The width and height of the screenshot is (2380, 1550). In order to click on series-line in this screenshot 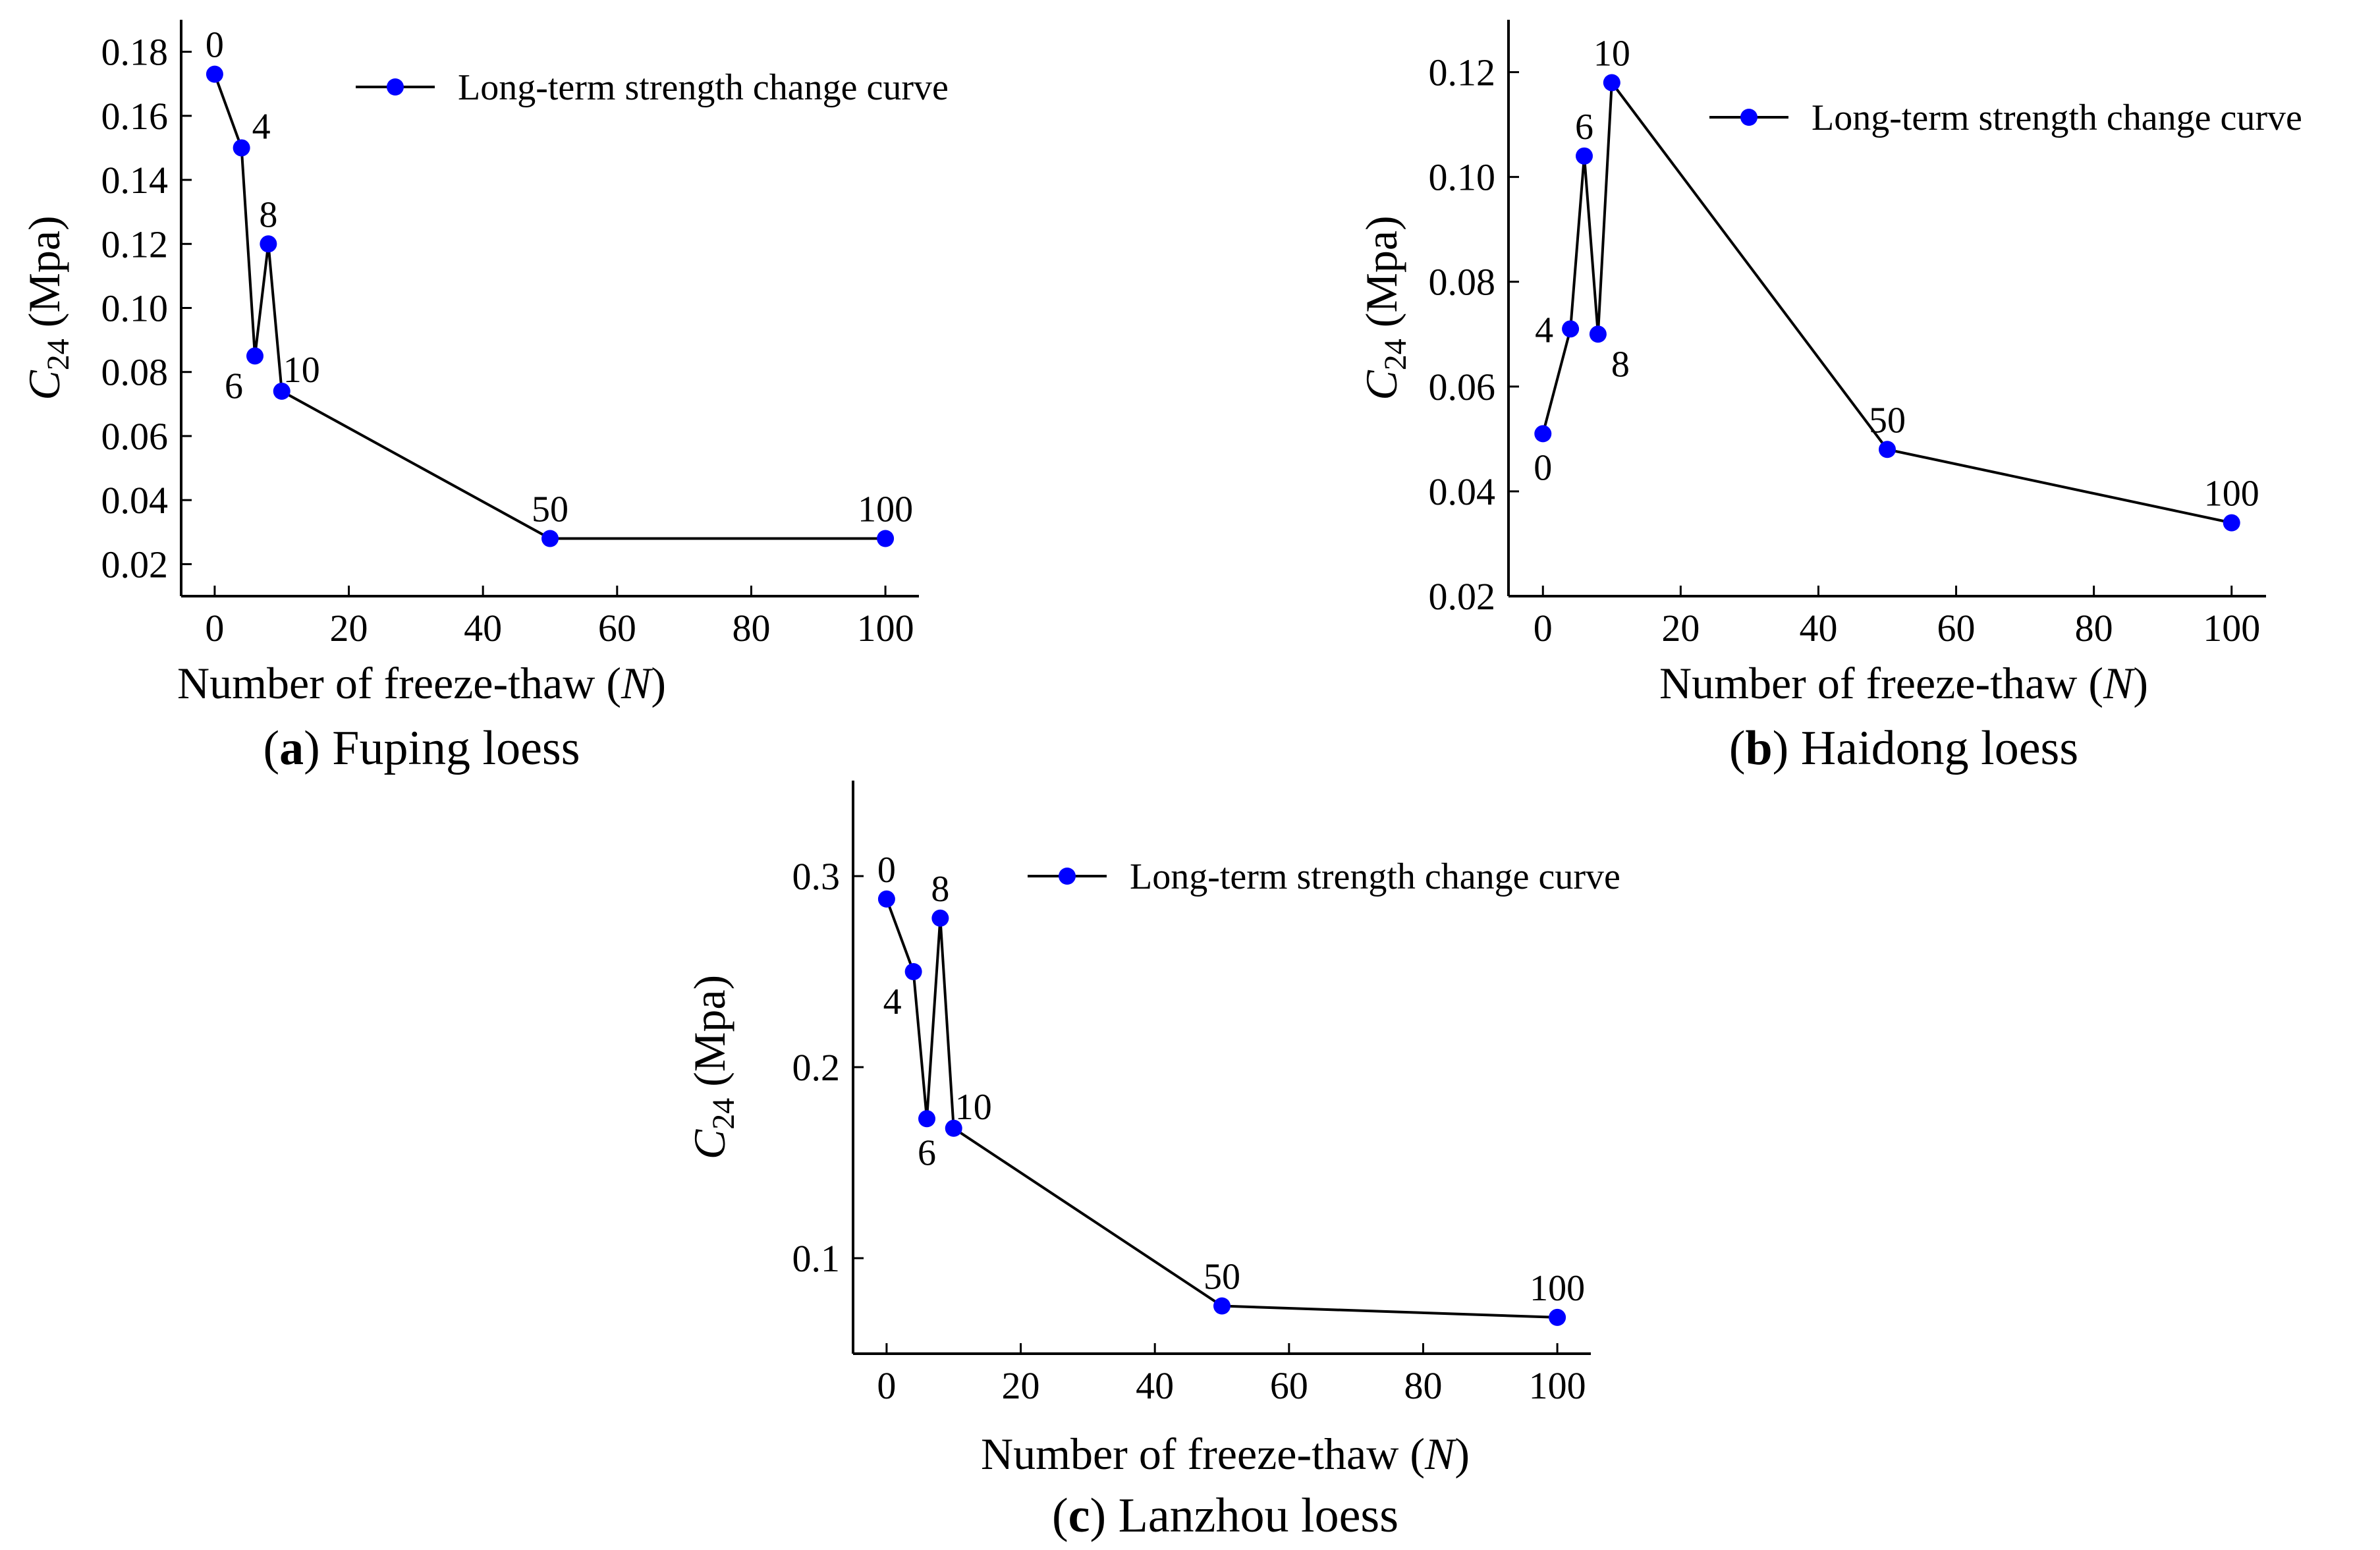, I will do `click(549, 306)`.